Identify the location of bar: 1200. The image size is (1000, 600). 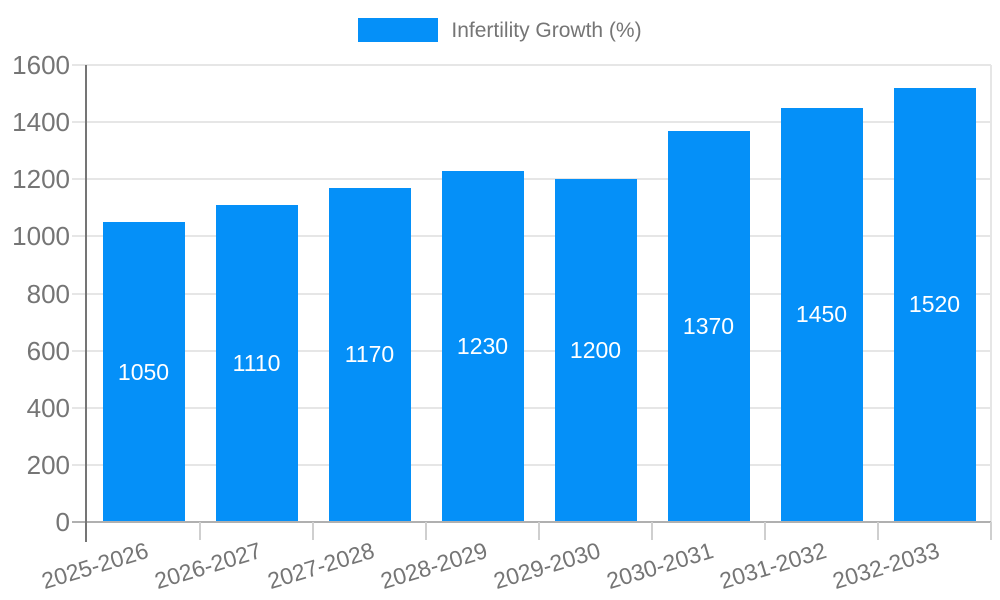
(595, 350).